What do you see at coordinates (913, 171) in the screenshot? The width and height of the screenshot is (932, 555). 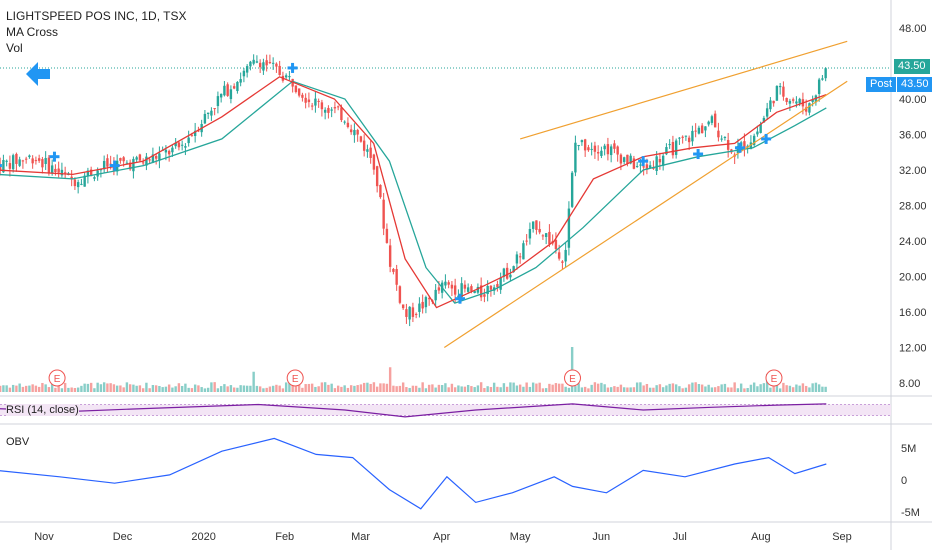 I see `price-tick-label: 32.00` at bounding box center [913, 171].